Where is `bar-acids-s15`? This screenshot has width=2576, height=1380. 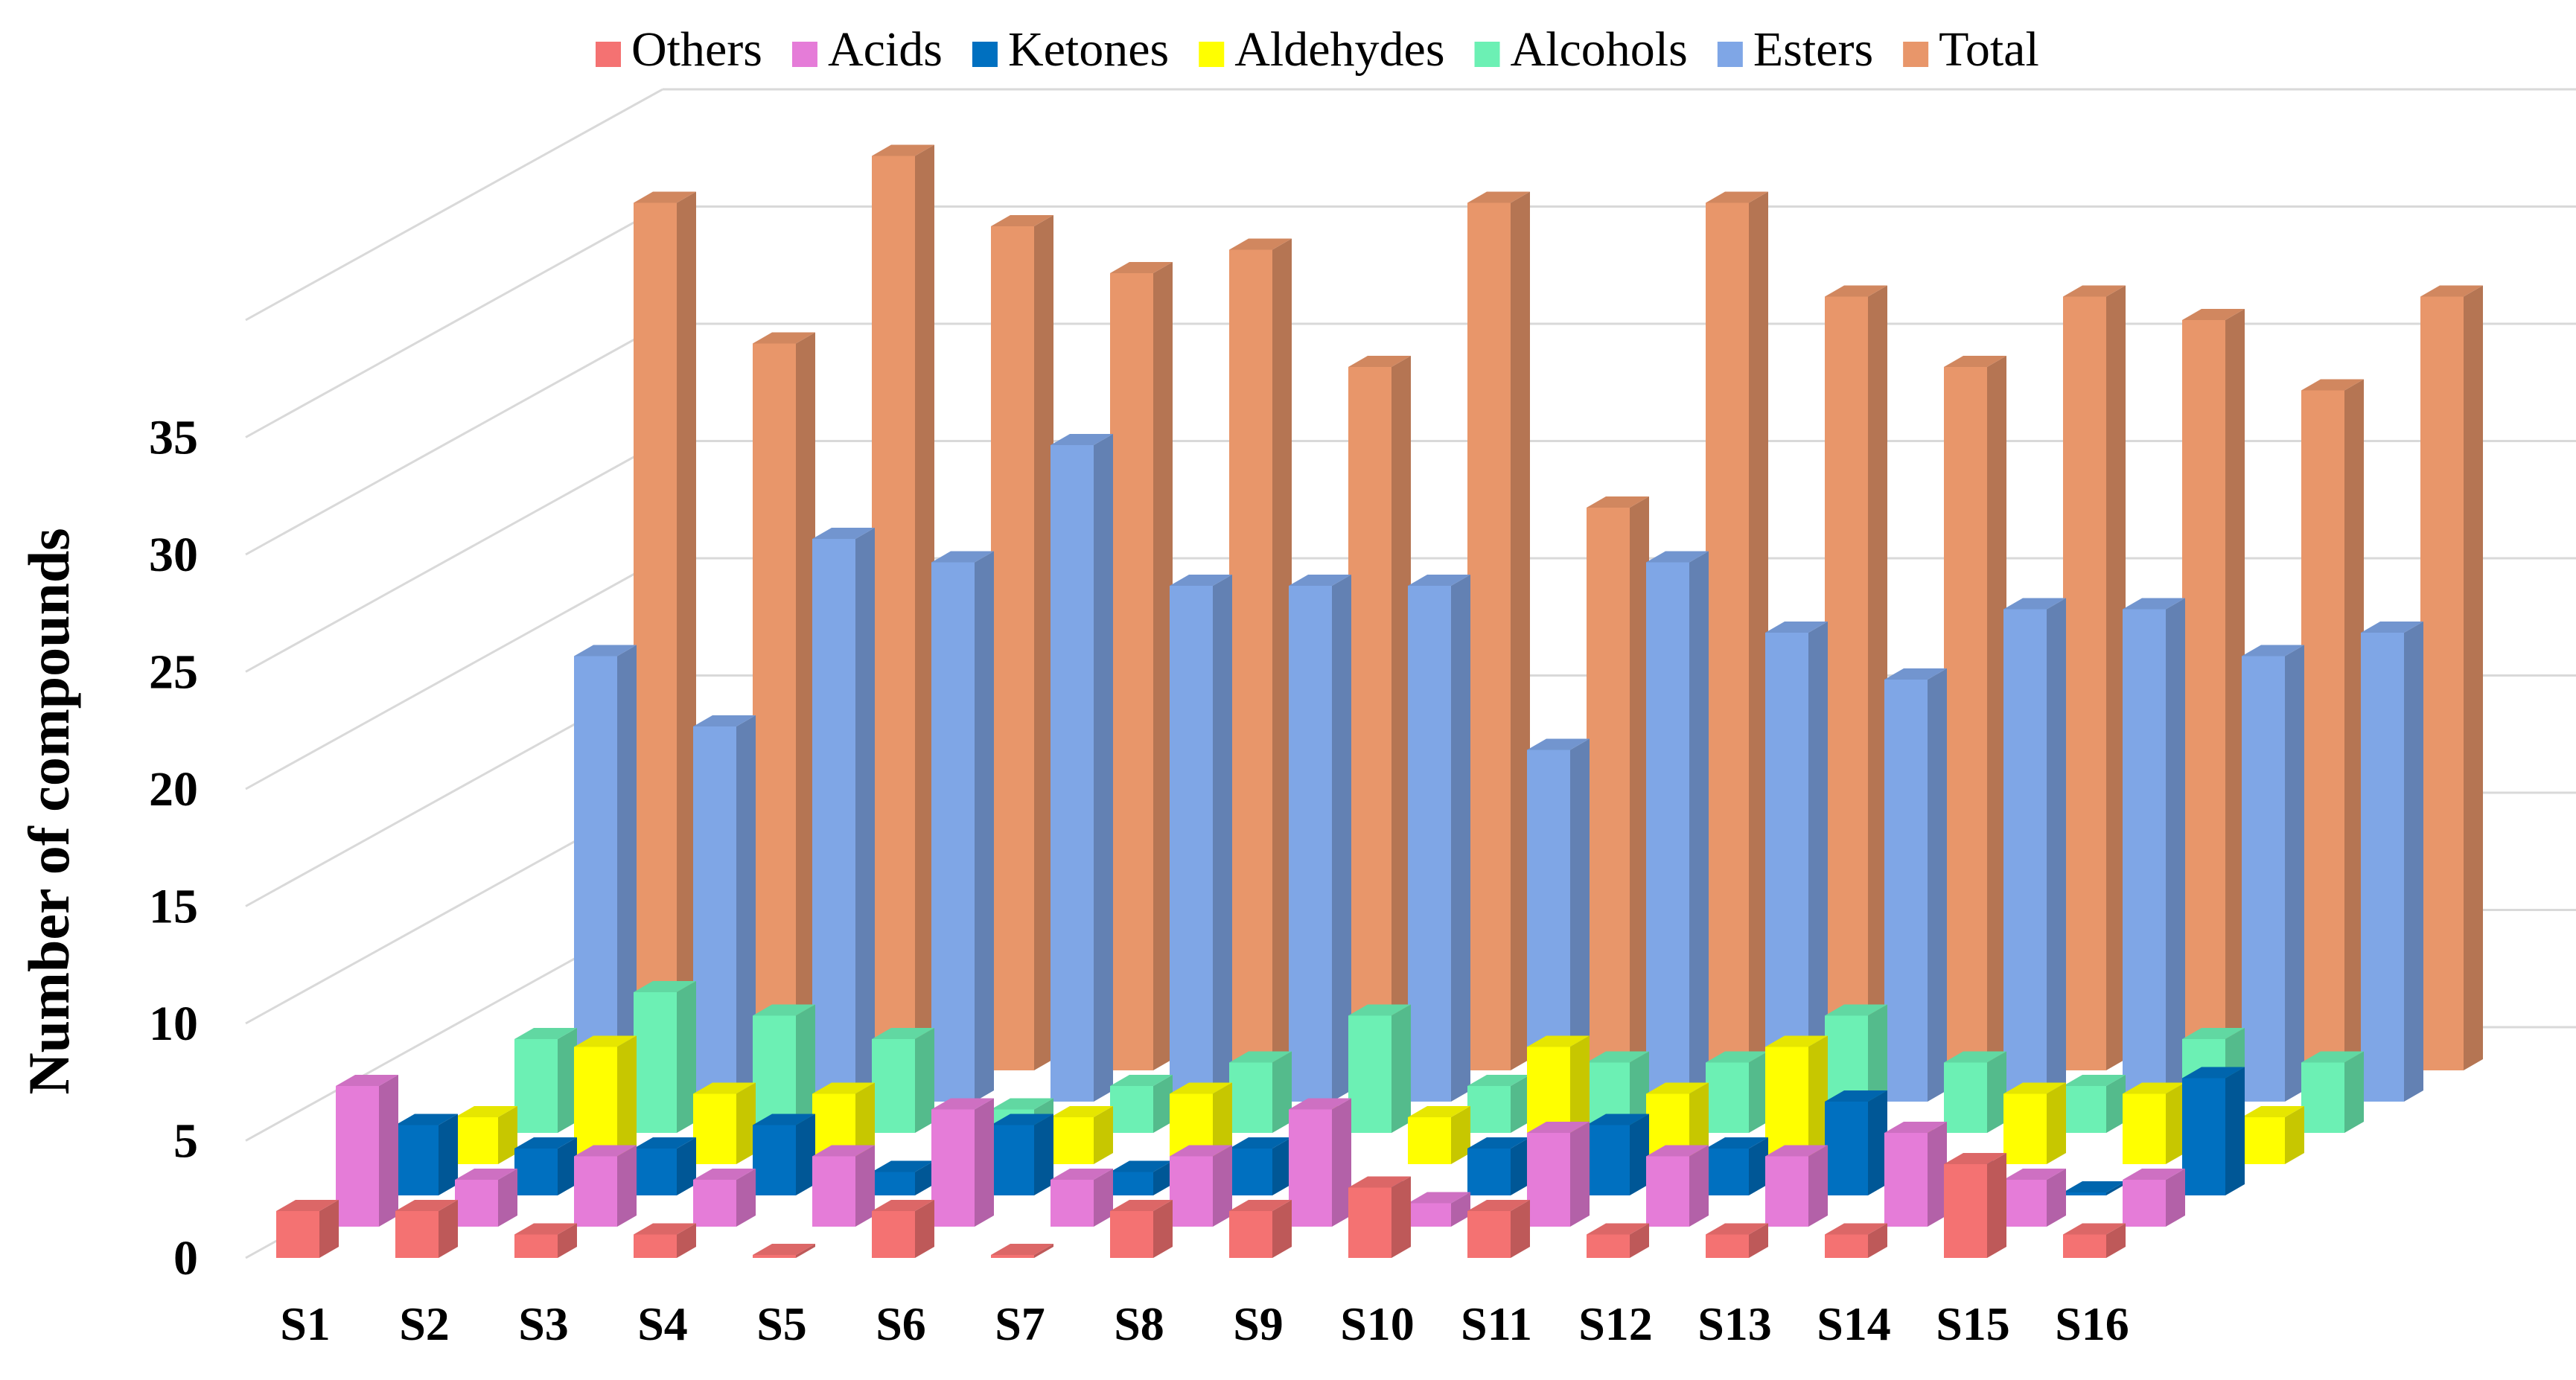
bar-acids-s15 is located at coordinates (2034, 1198).